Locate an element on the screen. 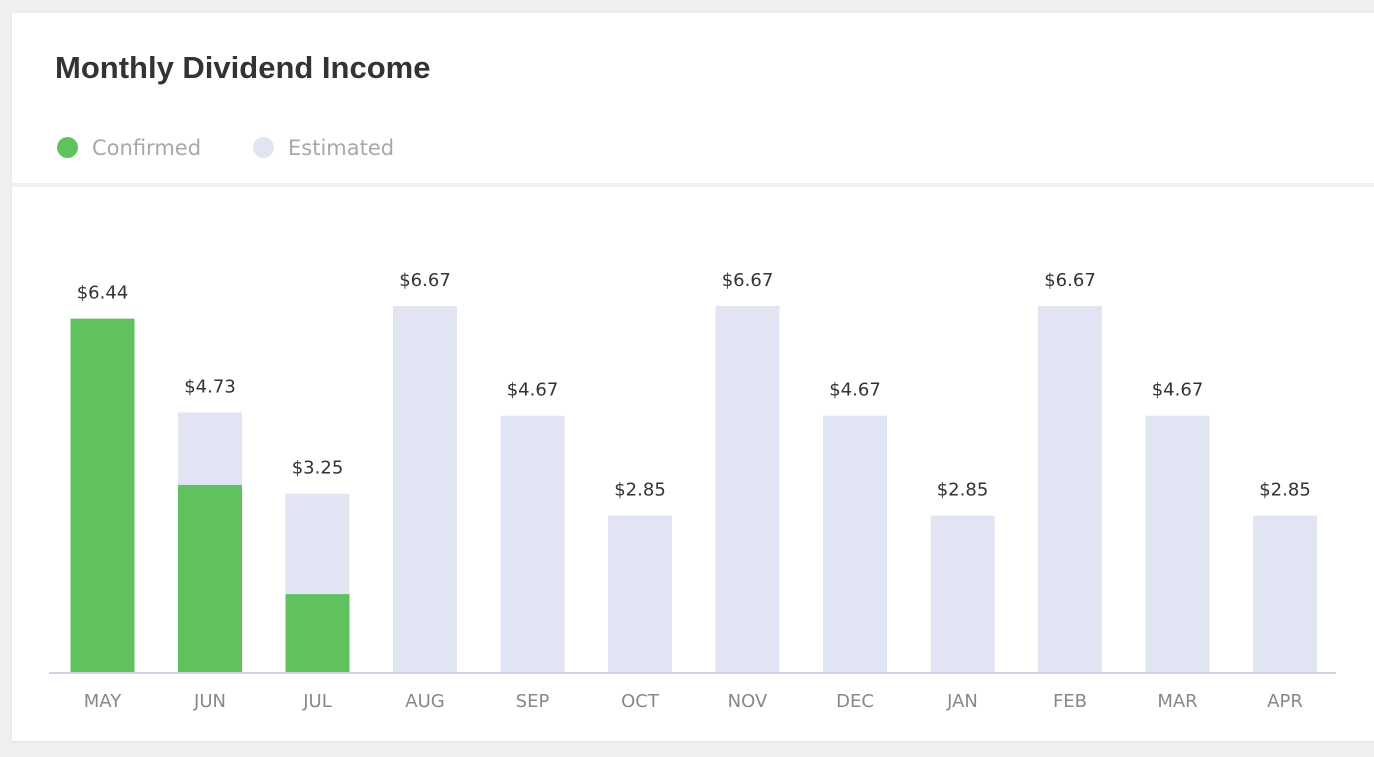 This screenshot has height=757, width=1374. confirmed-dot-icon is located at coordinates (67, 147).